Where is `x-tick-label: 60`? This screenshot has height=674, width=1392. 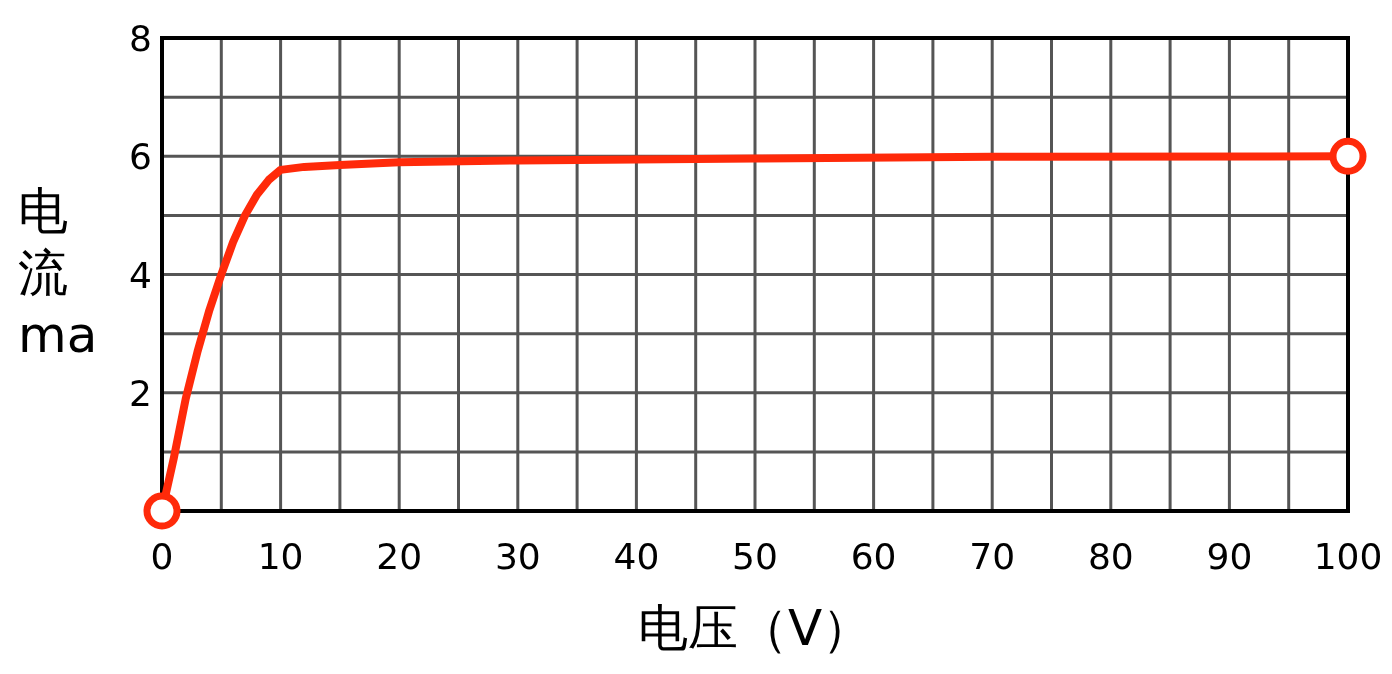
x-tick-label: 60 is located at coordinates (873, 556).